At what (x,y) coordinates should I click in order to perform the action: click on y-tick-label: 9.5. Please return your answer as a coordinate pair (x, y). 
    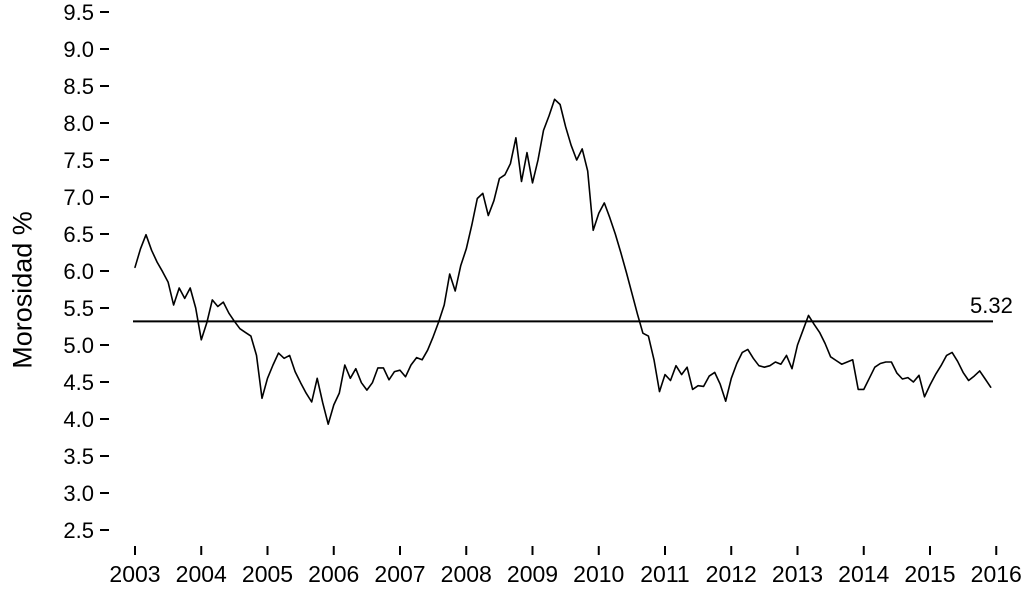
    Looking at the image, I should click on (78, 12).